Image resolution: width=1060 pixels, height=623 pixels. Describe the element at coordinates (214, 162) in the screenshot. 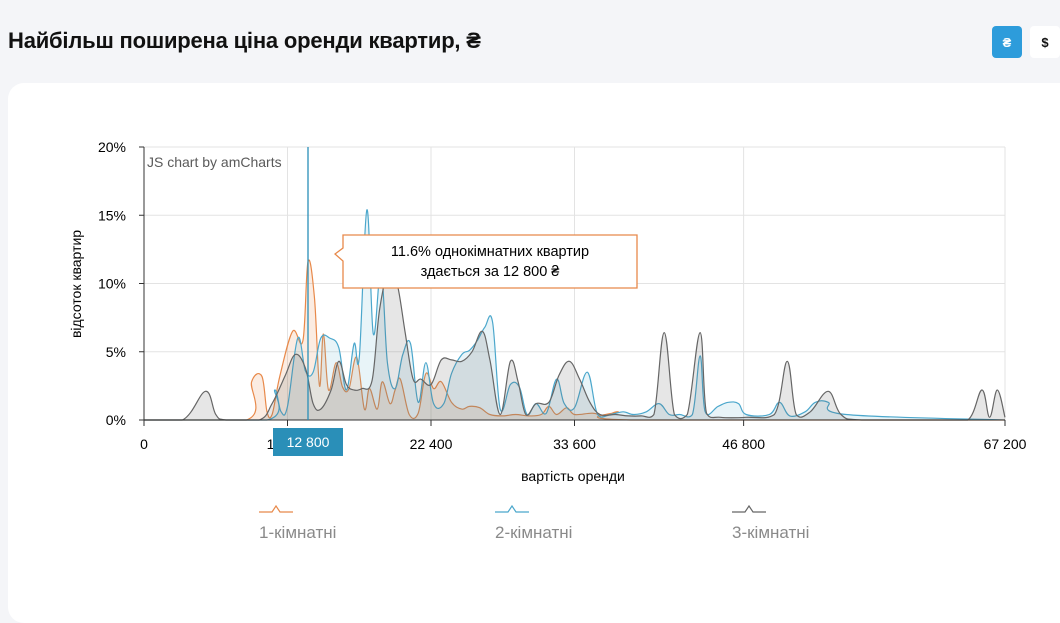

I see `chart-credit: JS chart by amCharts` at that location.